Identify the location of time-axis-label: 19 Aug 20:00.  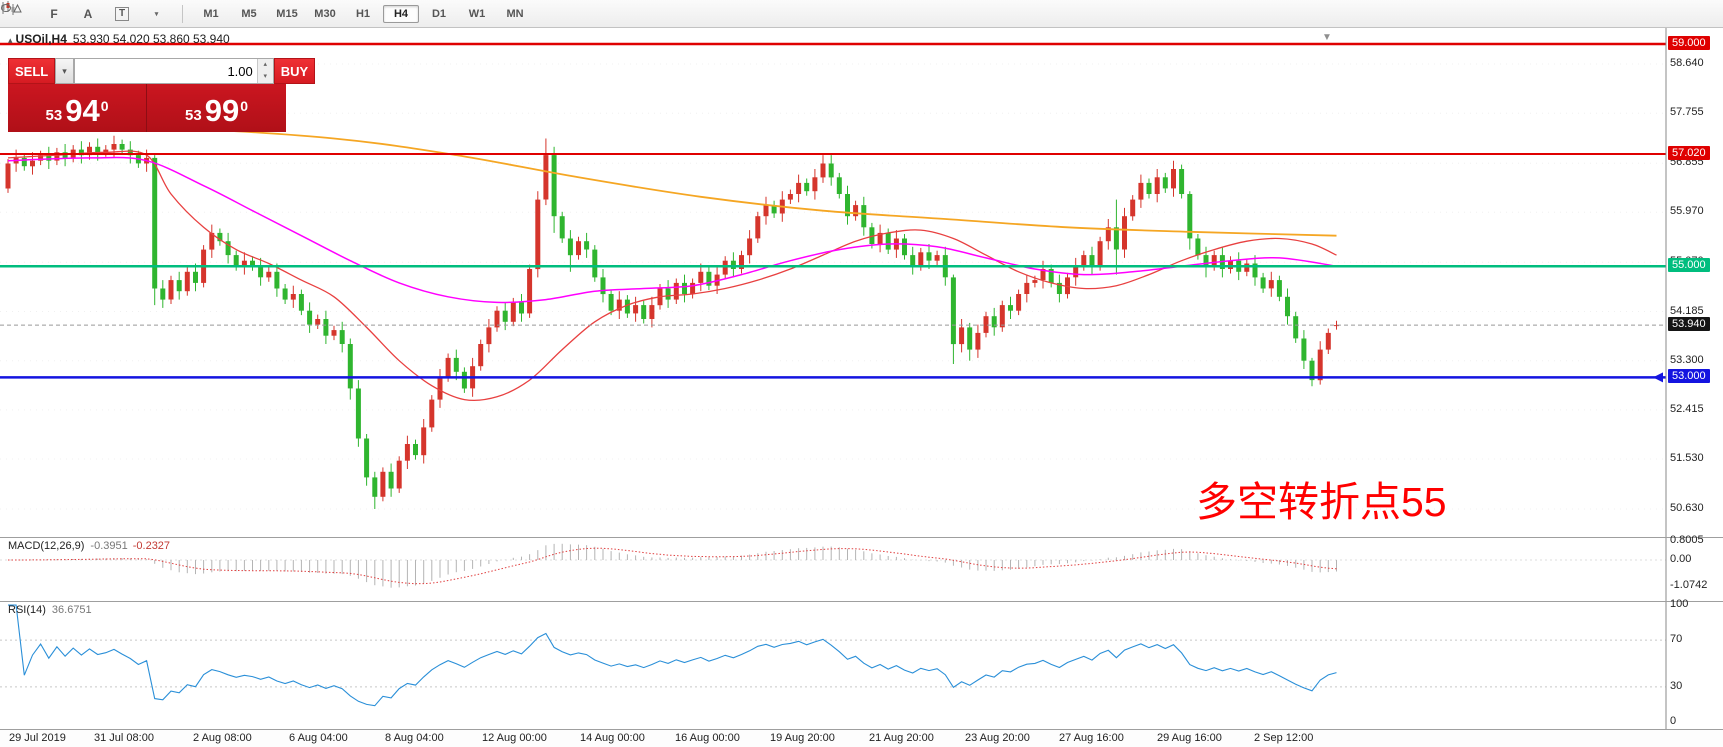
(802, 738).